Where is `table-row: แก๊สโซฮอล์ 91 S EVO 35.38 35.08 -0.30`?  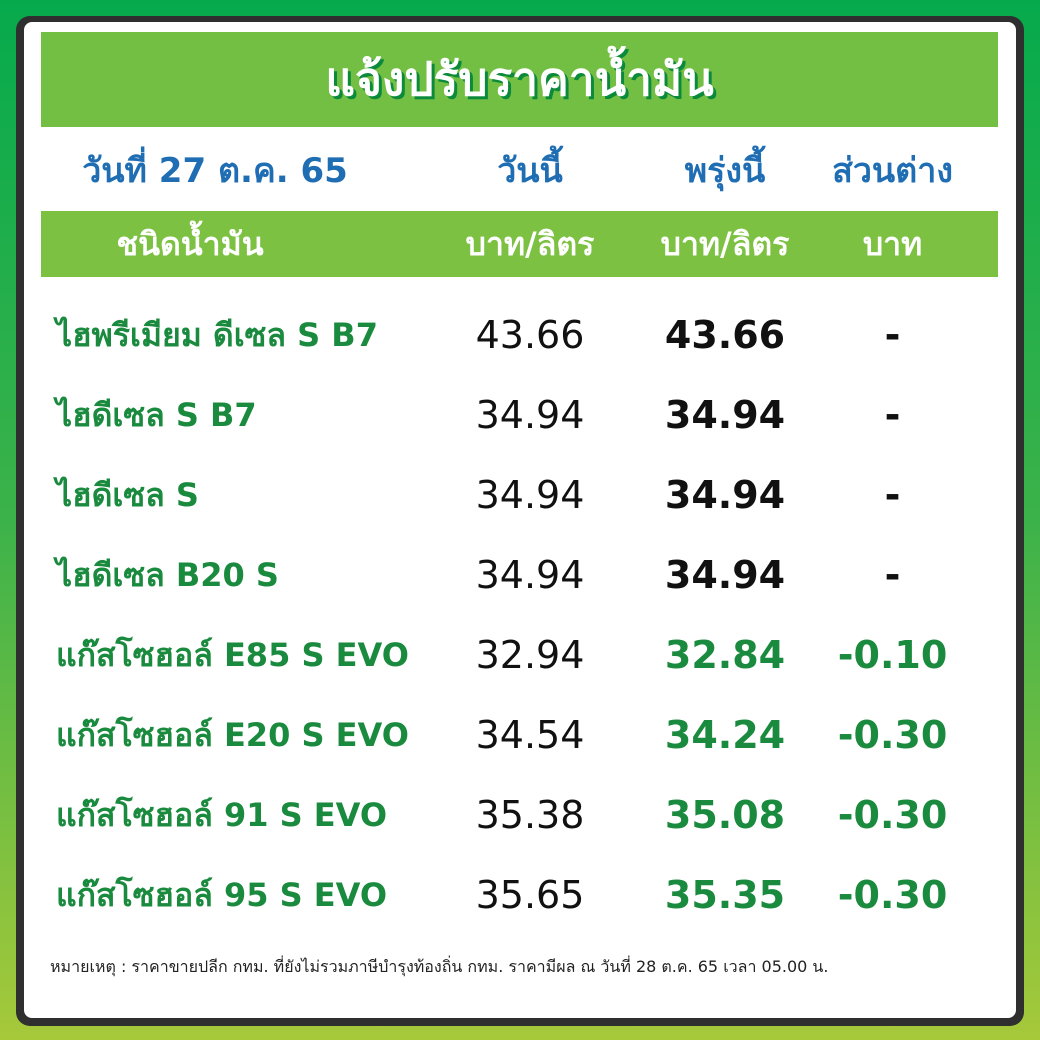 table-row: แก๊สโซฮอล์ 91 S EVO 35.38 35.08 -0.30 is located at coordinates (520, 815).